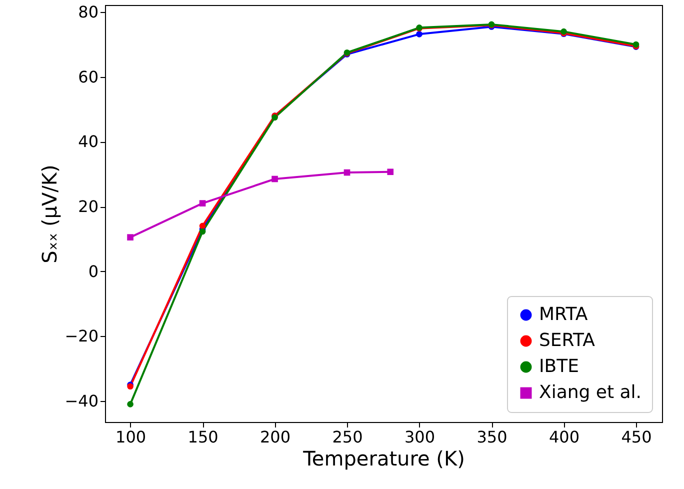 The image size is (684, 489). I want to click on y-tick-label: 60, so click(88, 76).